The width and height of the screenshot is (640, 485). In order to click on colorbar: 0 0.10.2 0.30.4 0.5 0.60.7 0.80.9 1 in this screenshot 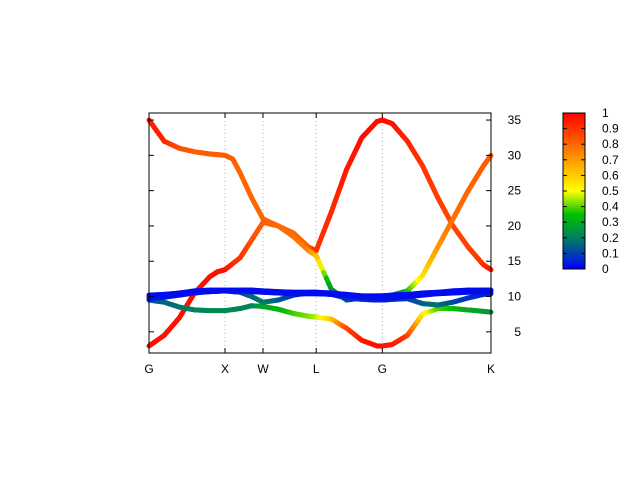, I will do `click(591, 191)`.